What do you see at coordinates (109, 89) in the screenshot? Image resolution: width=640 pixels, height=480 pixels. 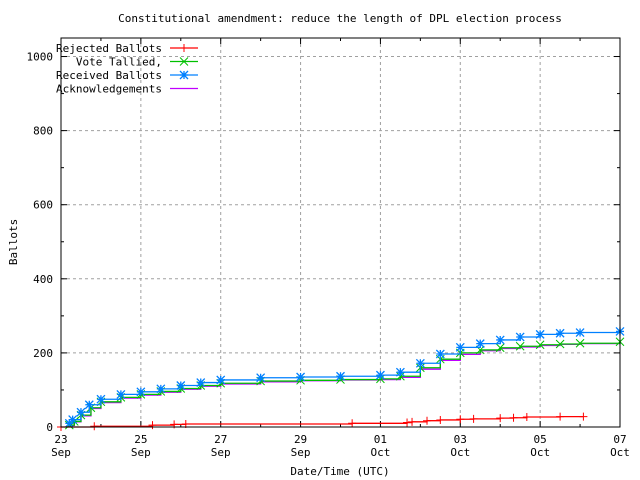 I see `legend-label: Acknowledgements` at bounding box center [109, 89].